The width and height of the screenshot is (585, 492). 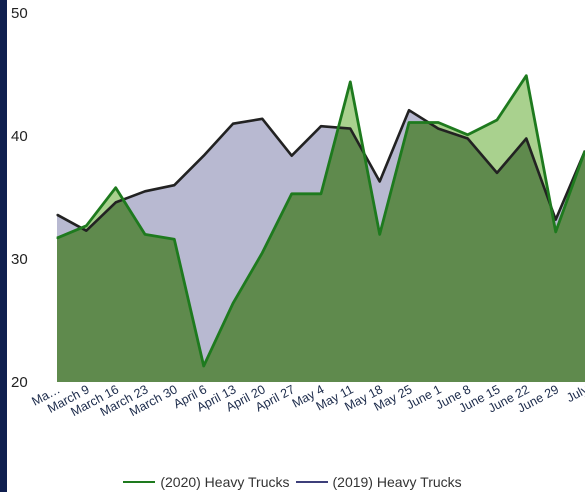 What do you see at coordinates (311, 482) in the screenshot?
I see `legend-swatch-2019` at bounding box center [311, 482].